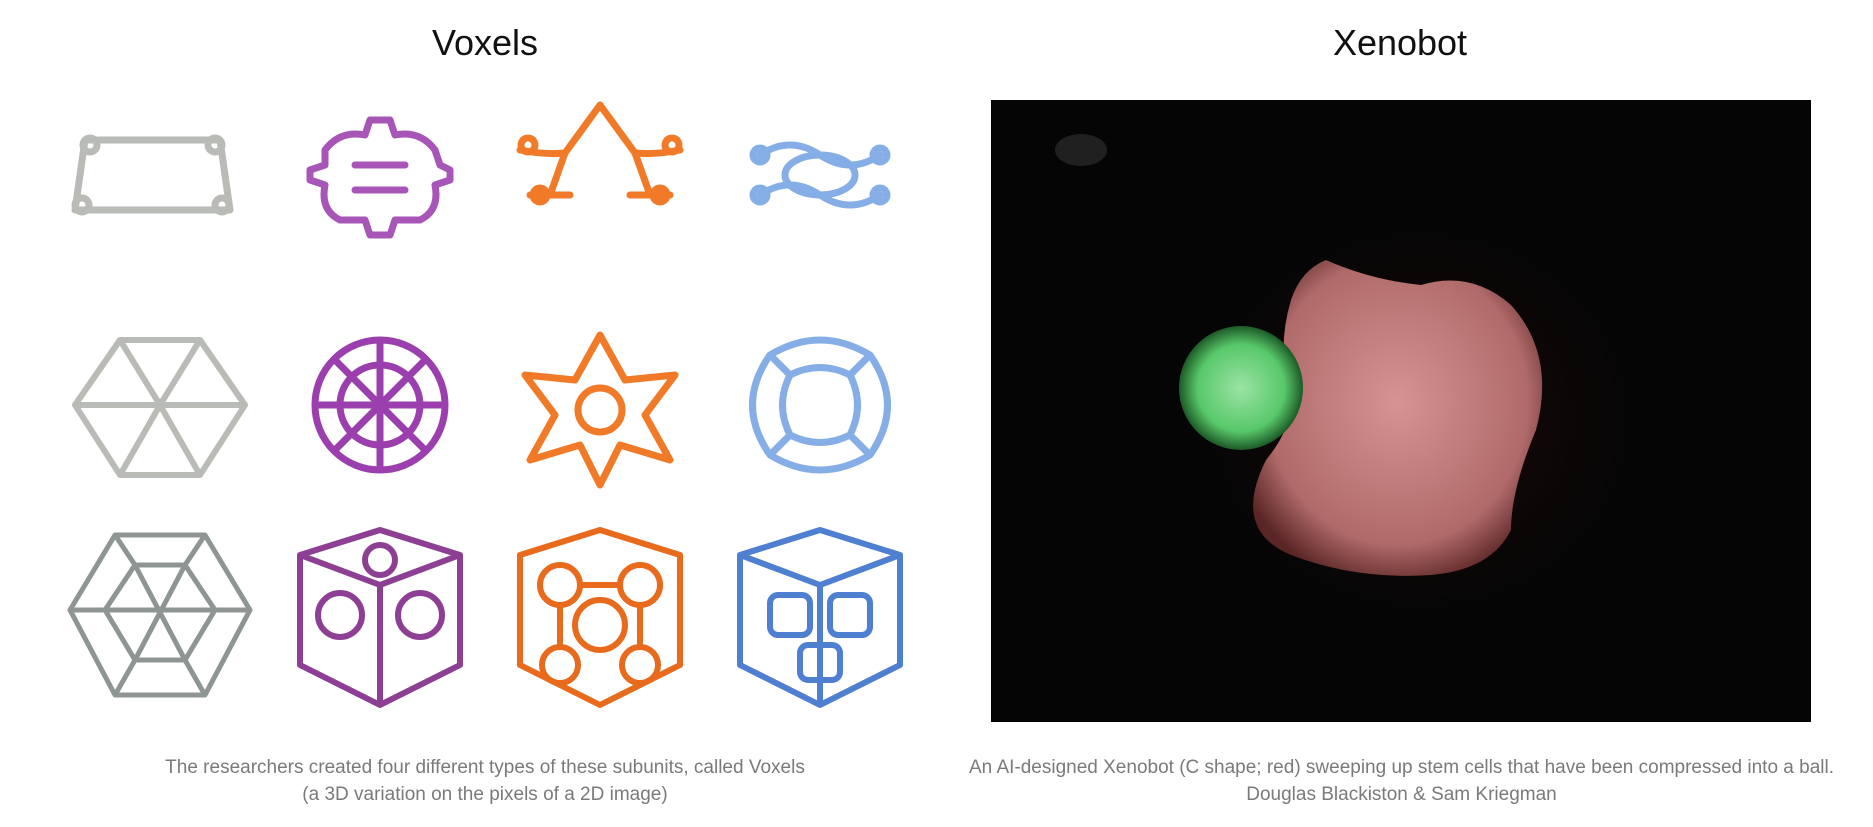 This screenshot has height=827, width=1873. I want to click on voxel-orange-flat, so click(600, 200).